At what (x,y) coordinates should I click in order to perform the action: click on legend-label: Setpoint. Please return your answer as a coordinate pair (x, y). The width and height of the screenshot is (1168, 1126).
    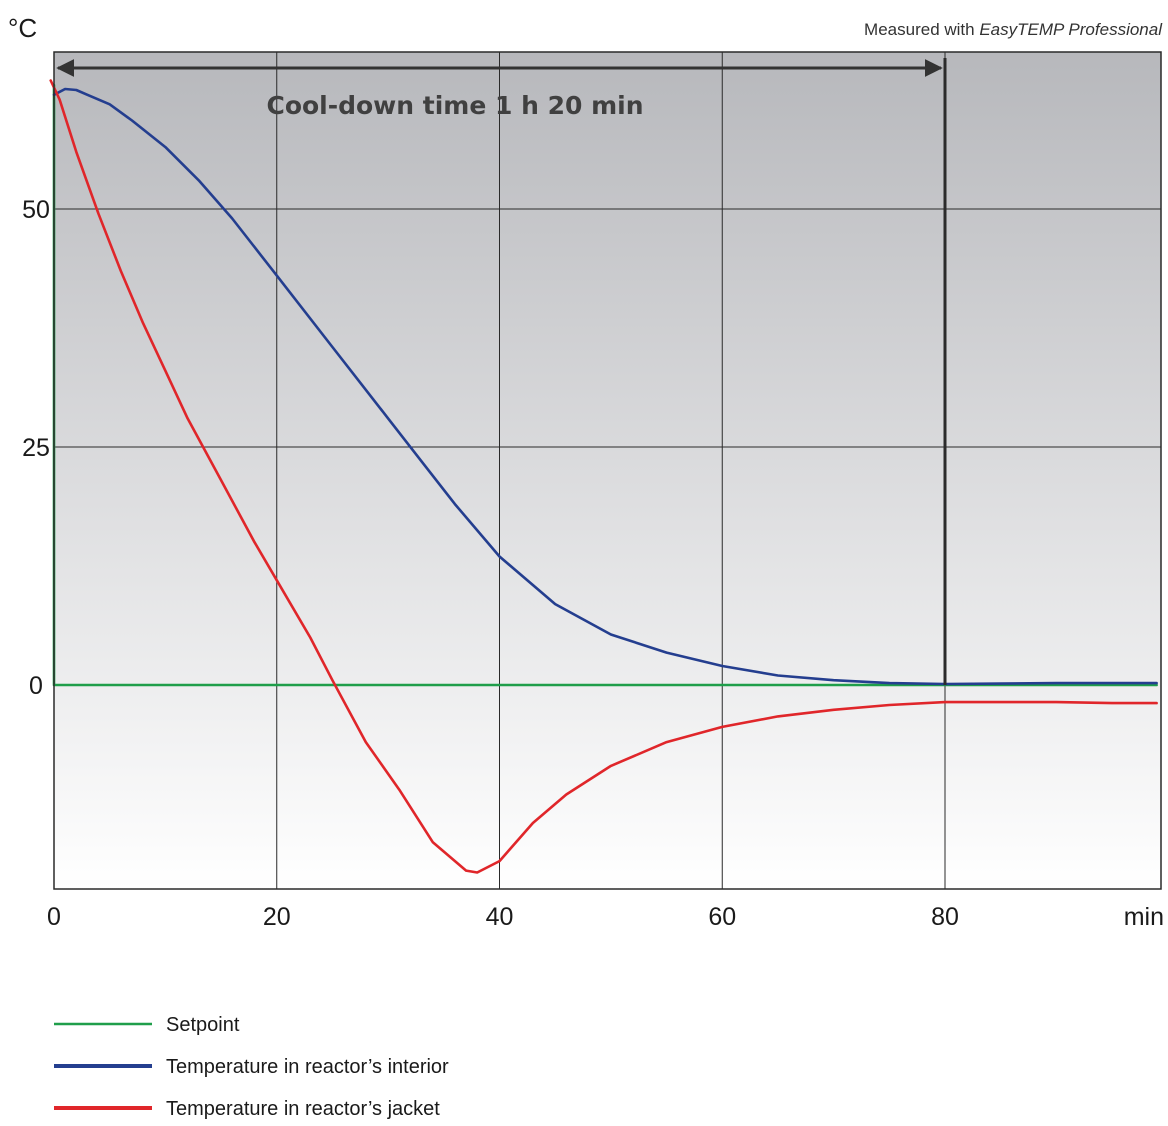
    Looking at the image, I should click on (203, 1025).